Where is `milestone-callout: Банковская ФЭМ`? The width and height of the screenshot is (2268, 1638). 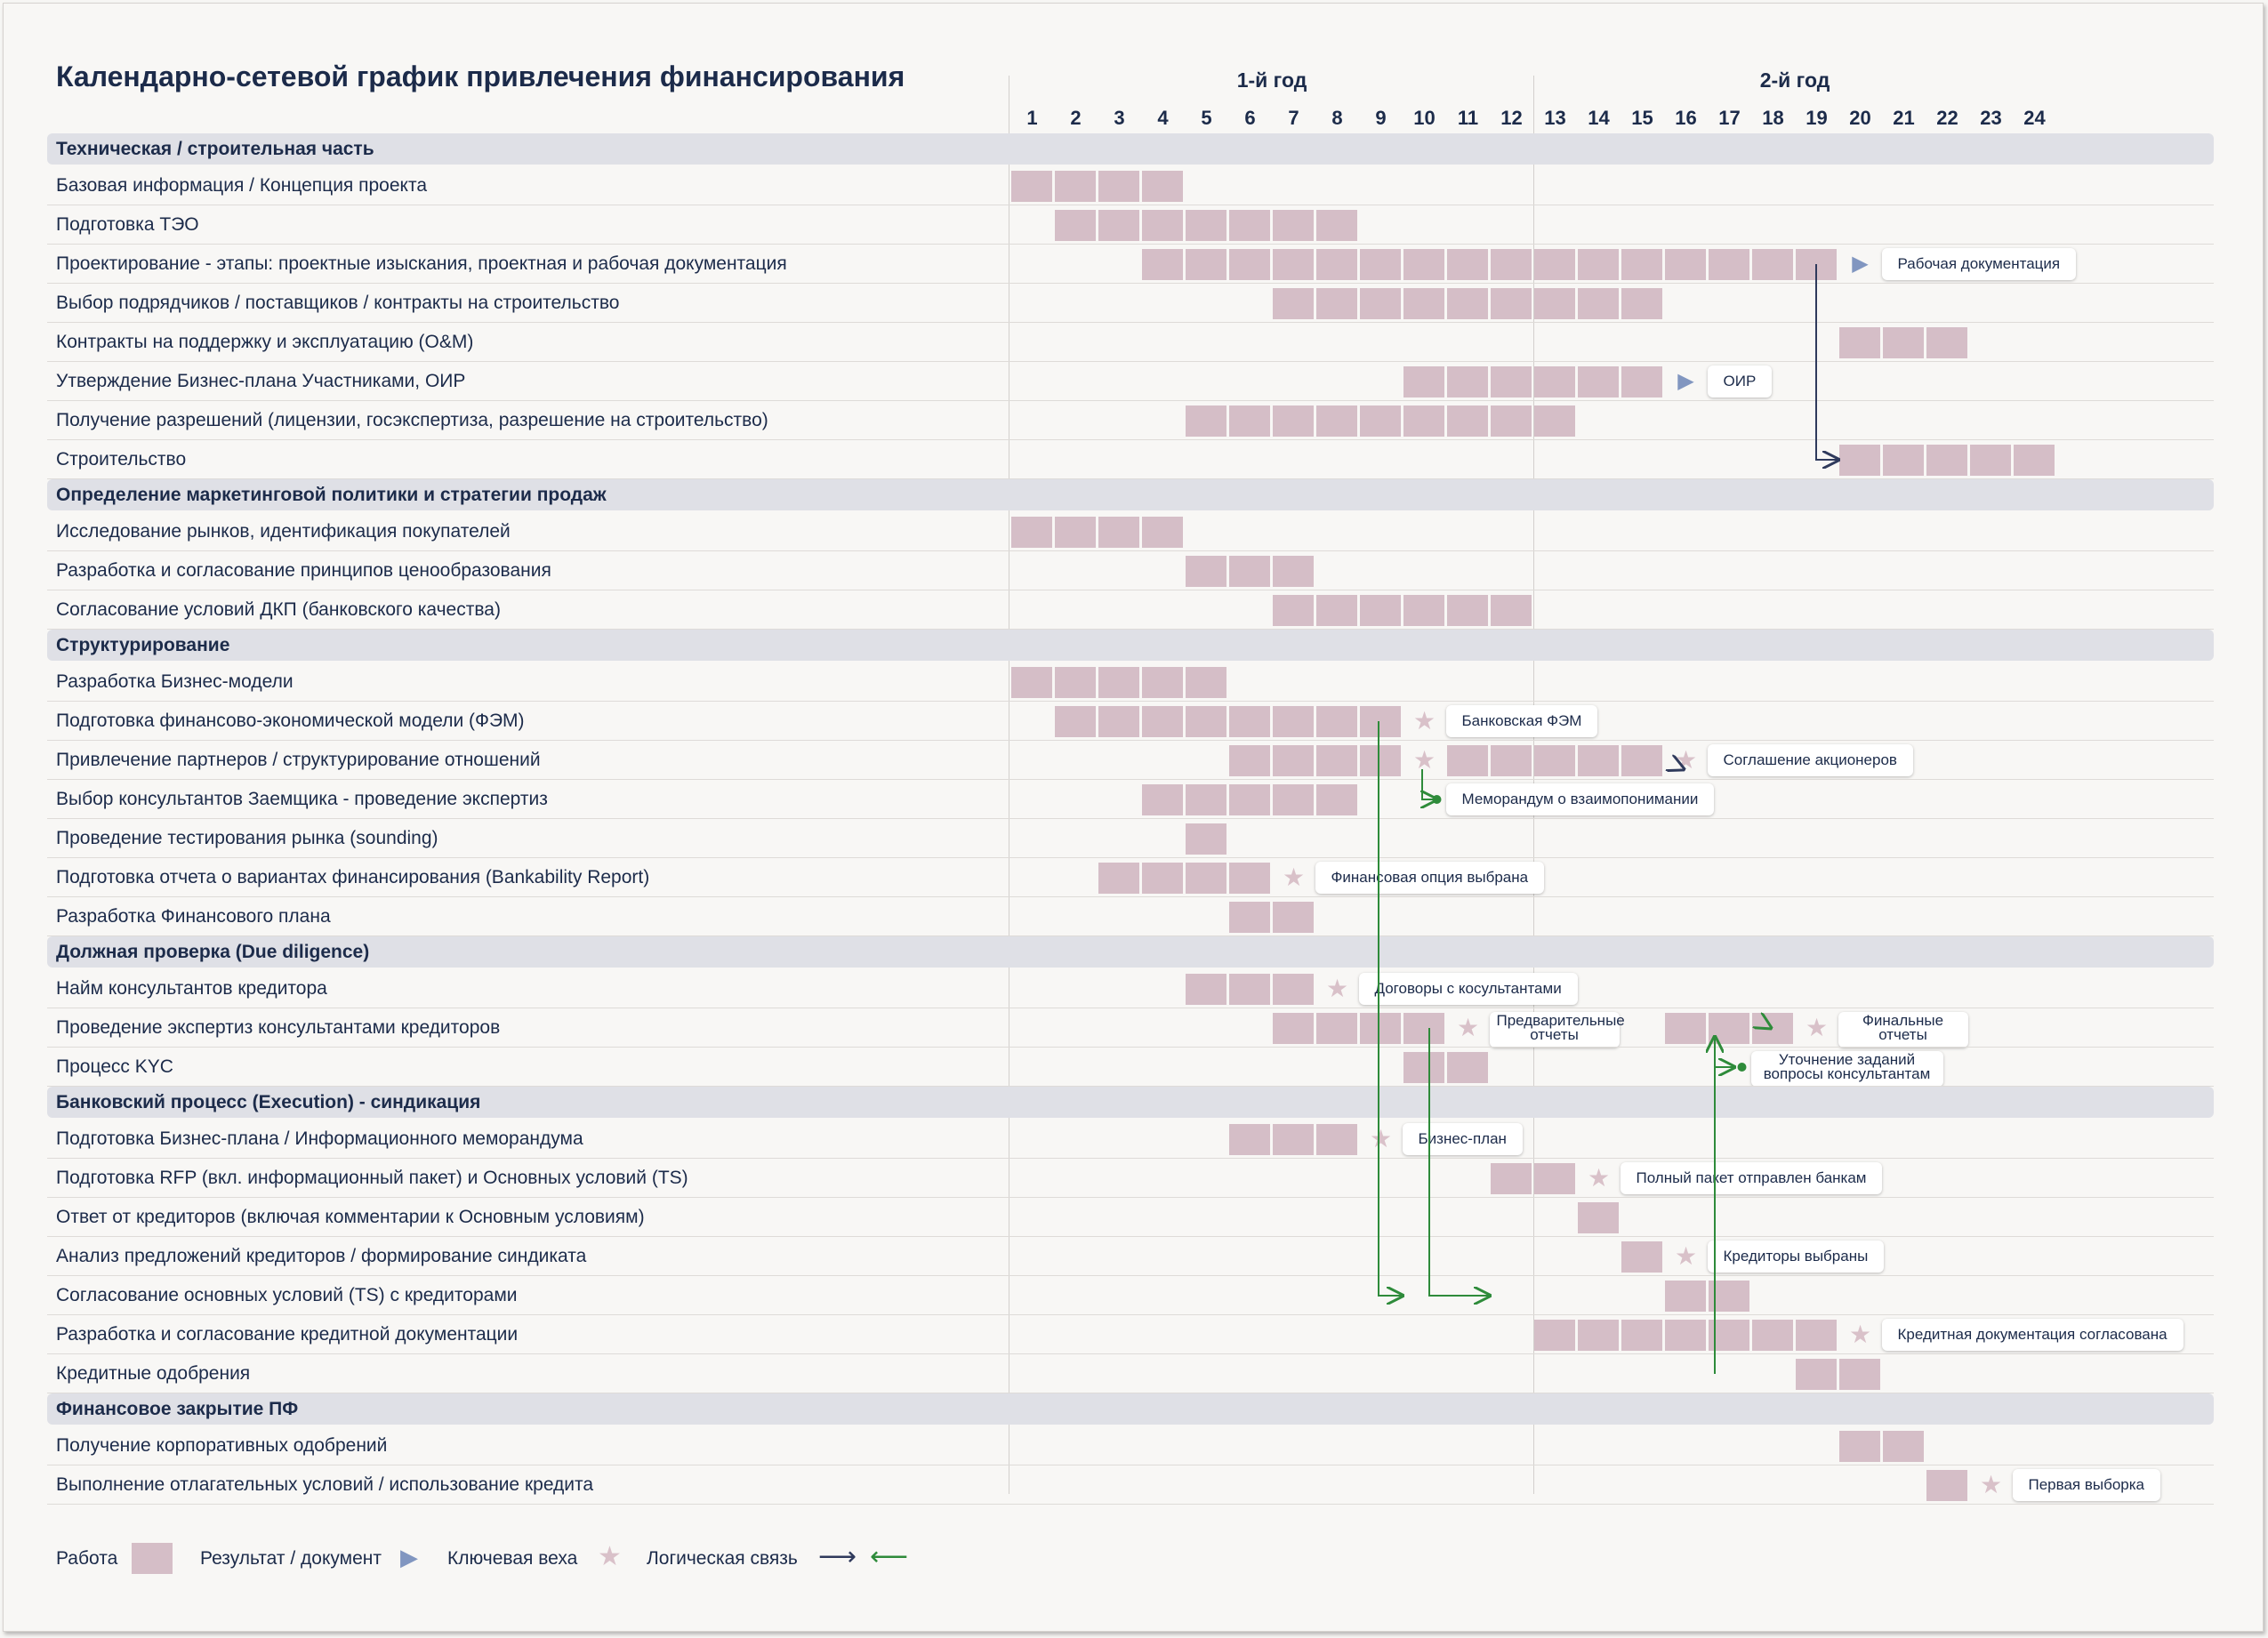 milestone-callout: Банковская ФЭМ is located at coordinates (1521, 721).